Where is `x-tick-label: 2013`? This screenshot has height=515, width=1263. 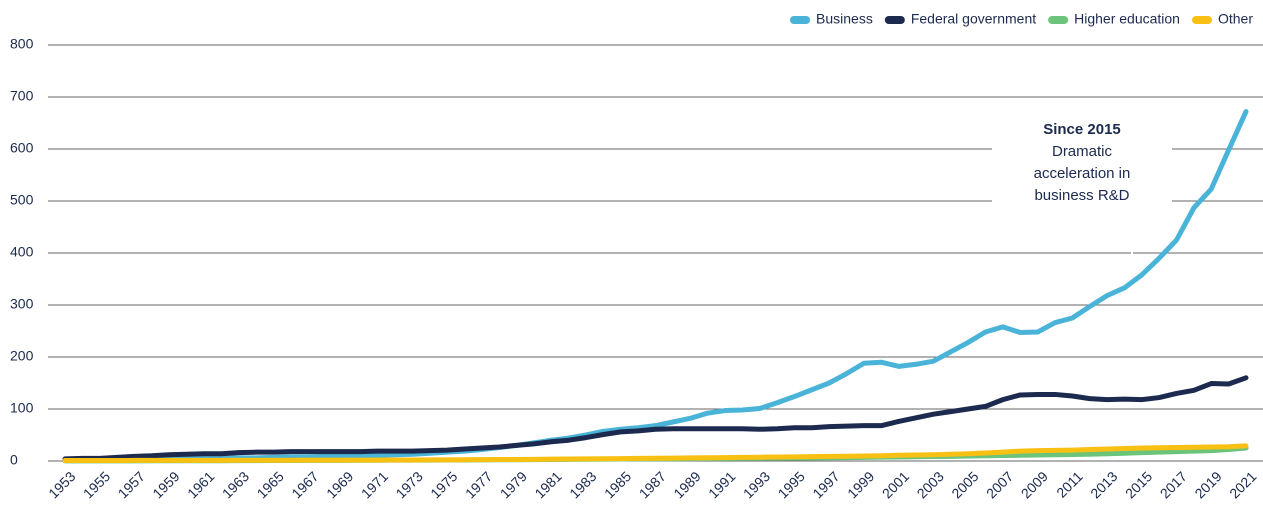
x-tick-label: 2013 is located at coordinates (1103, 484).